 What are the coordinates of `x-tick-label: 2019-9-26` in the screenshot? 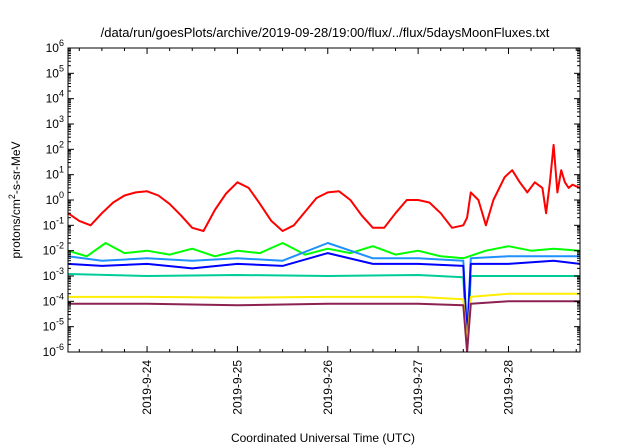 It's located at (328, 387).